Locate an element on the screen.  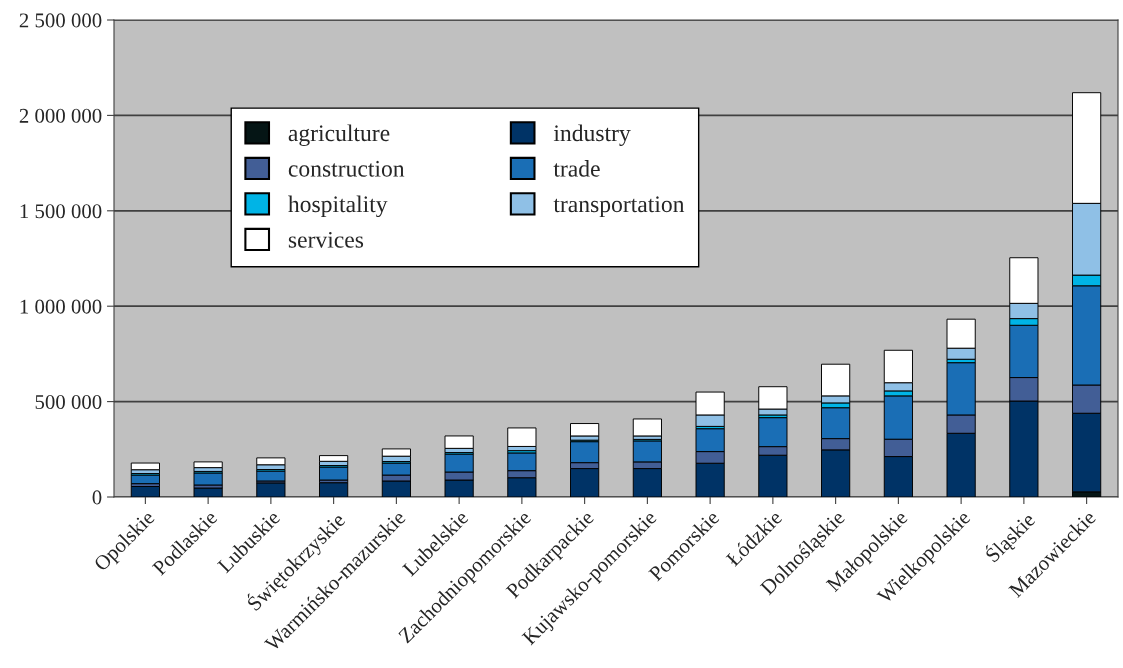
legend-label: transportation is located at coordinates (619, 207).